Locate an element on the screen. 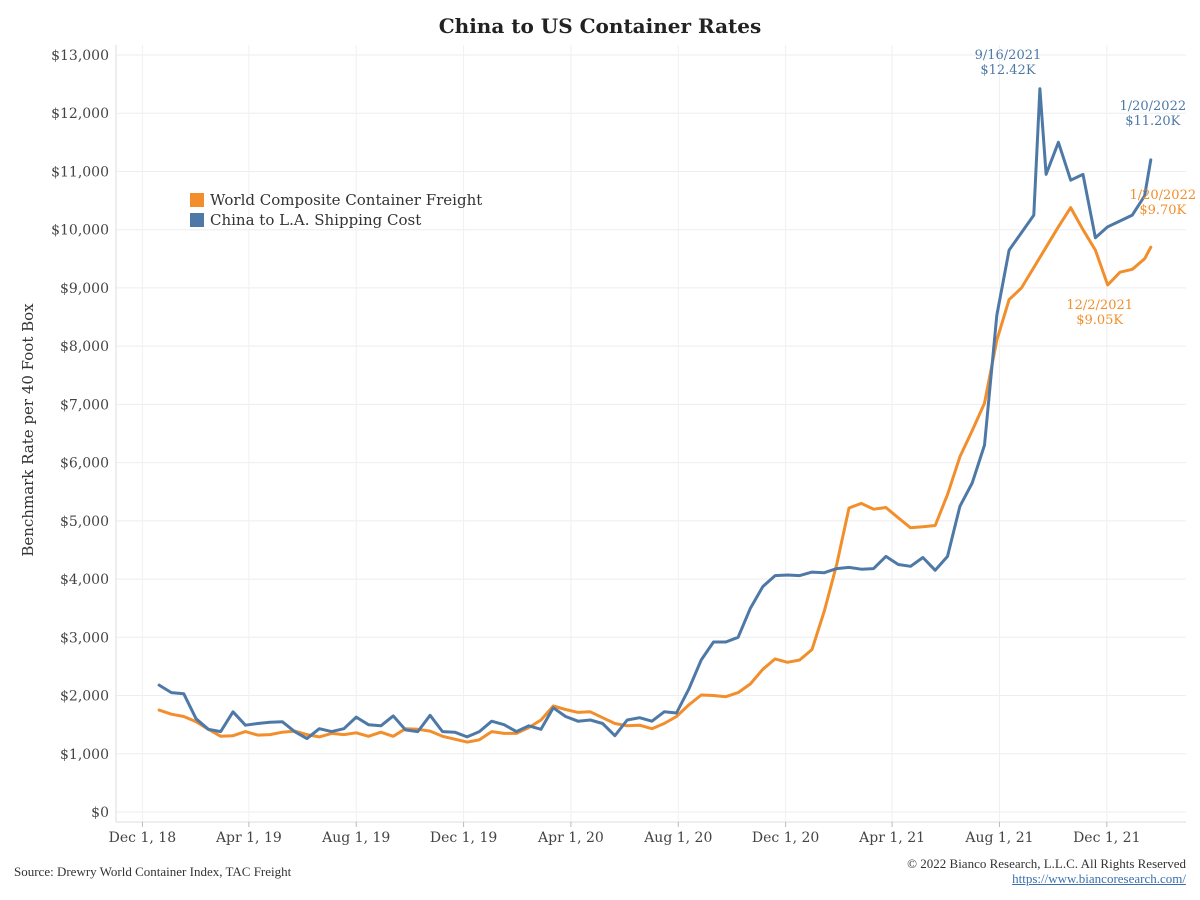  legend-item-china-la: China to L.A. Shipping Cost is located at coordinates (336, 220).